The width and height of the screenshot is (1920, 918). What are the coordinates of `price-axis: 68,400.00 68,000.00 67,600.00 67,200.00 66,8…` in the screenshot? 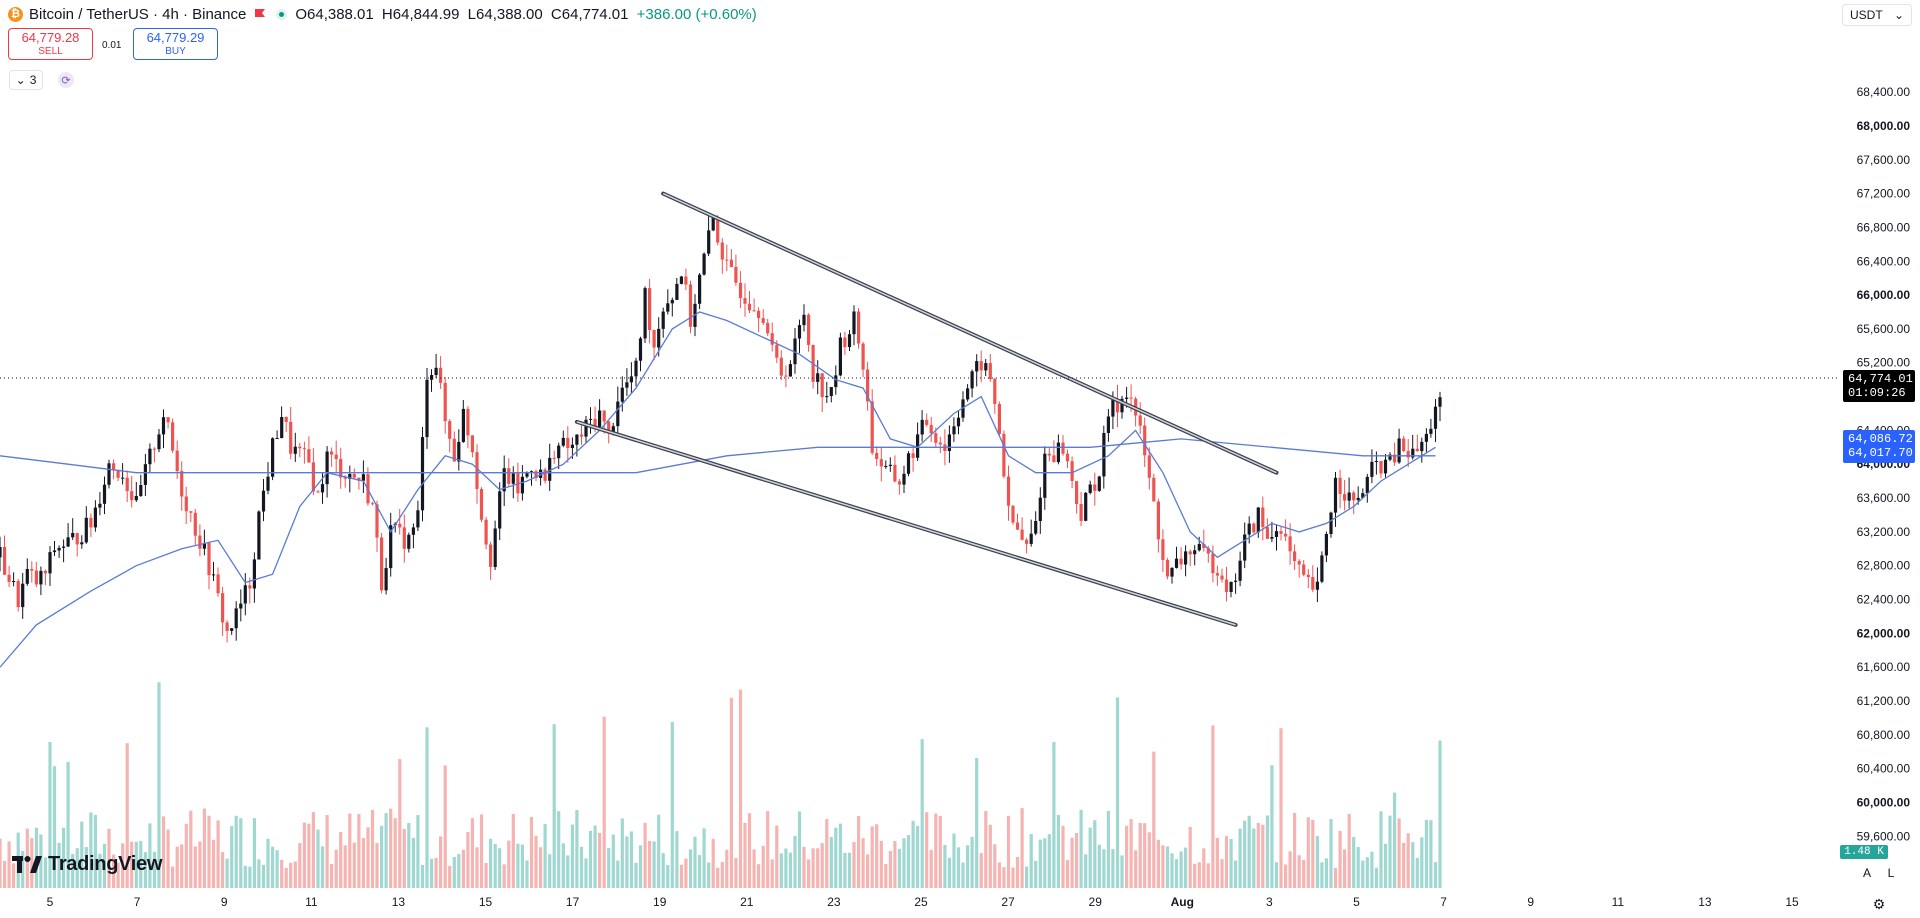 It's located at (1884, 464).